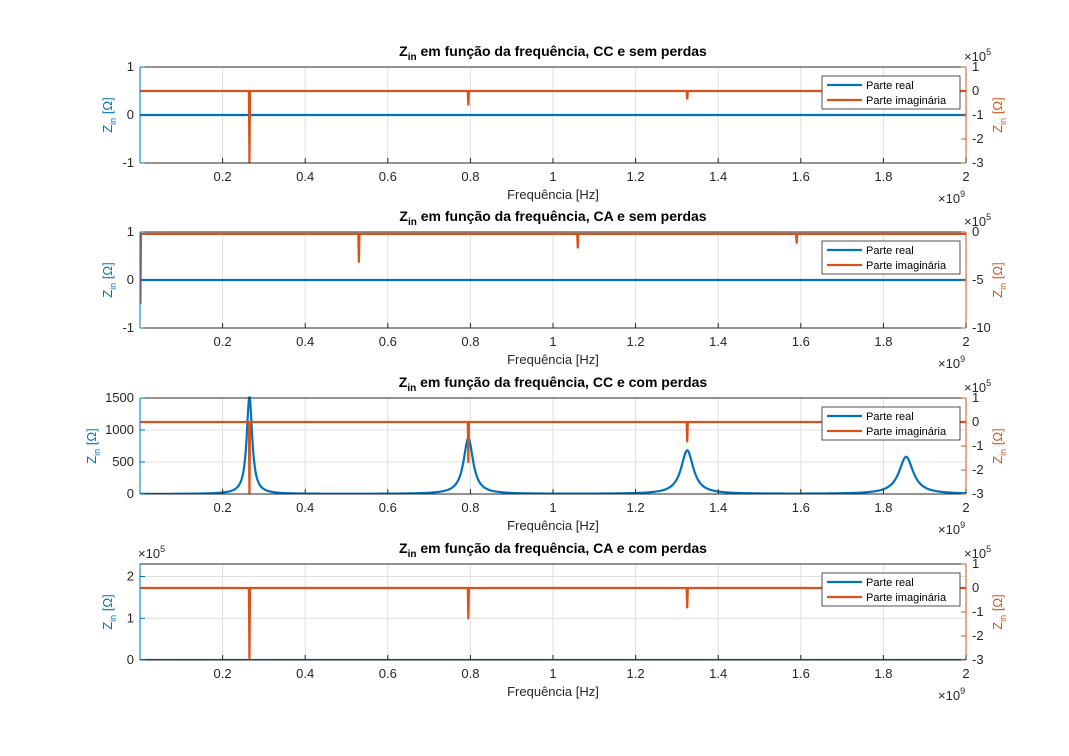 The image size is (1069, 756). What do you see at coordinates (981, 327) in the screenshot?
I see `y-right-tick-label: -10` at bounding box center [981, 327].